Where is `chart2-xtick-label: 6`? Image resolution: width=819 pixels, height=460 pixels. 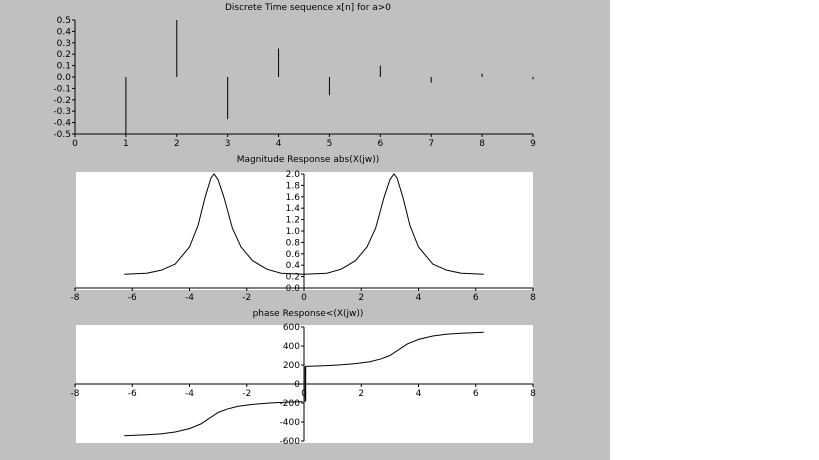 chart2-xtick-label: 6 is located at coordinates (476, 394).